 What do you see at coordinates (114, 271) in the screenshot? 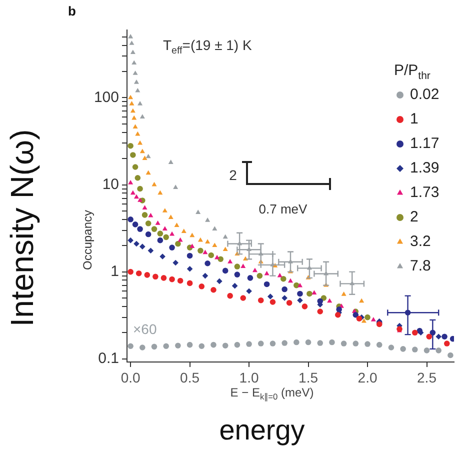
I see `y-tick-label: 1` at bounding box center [114, 271].